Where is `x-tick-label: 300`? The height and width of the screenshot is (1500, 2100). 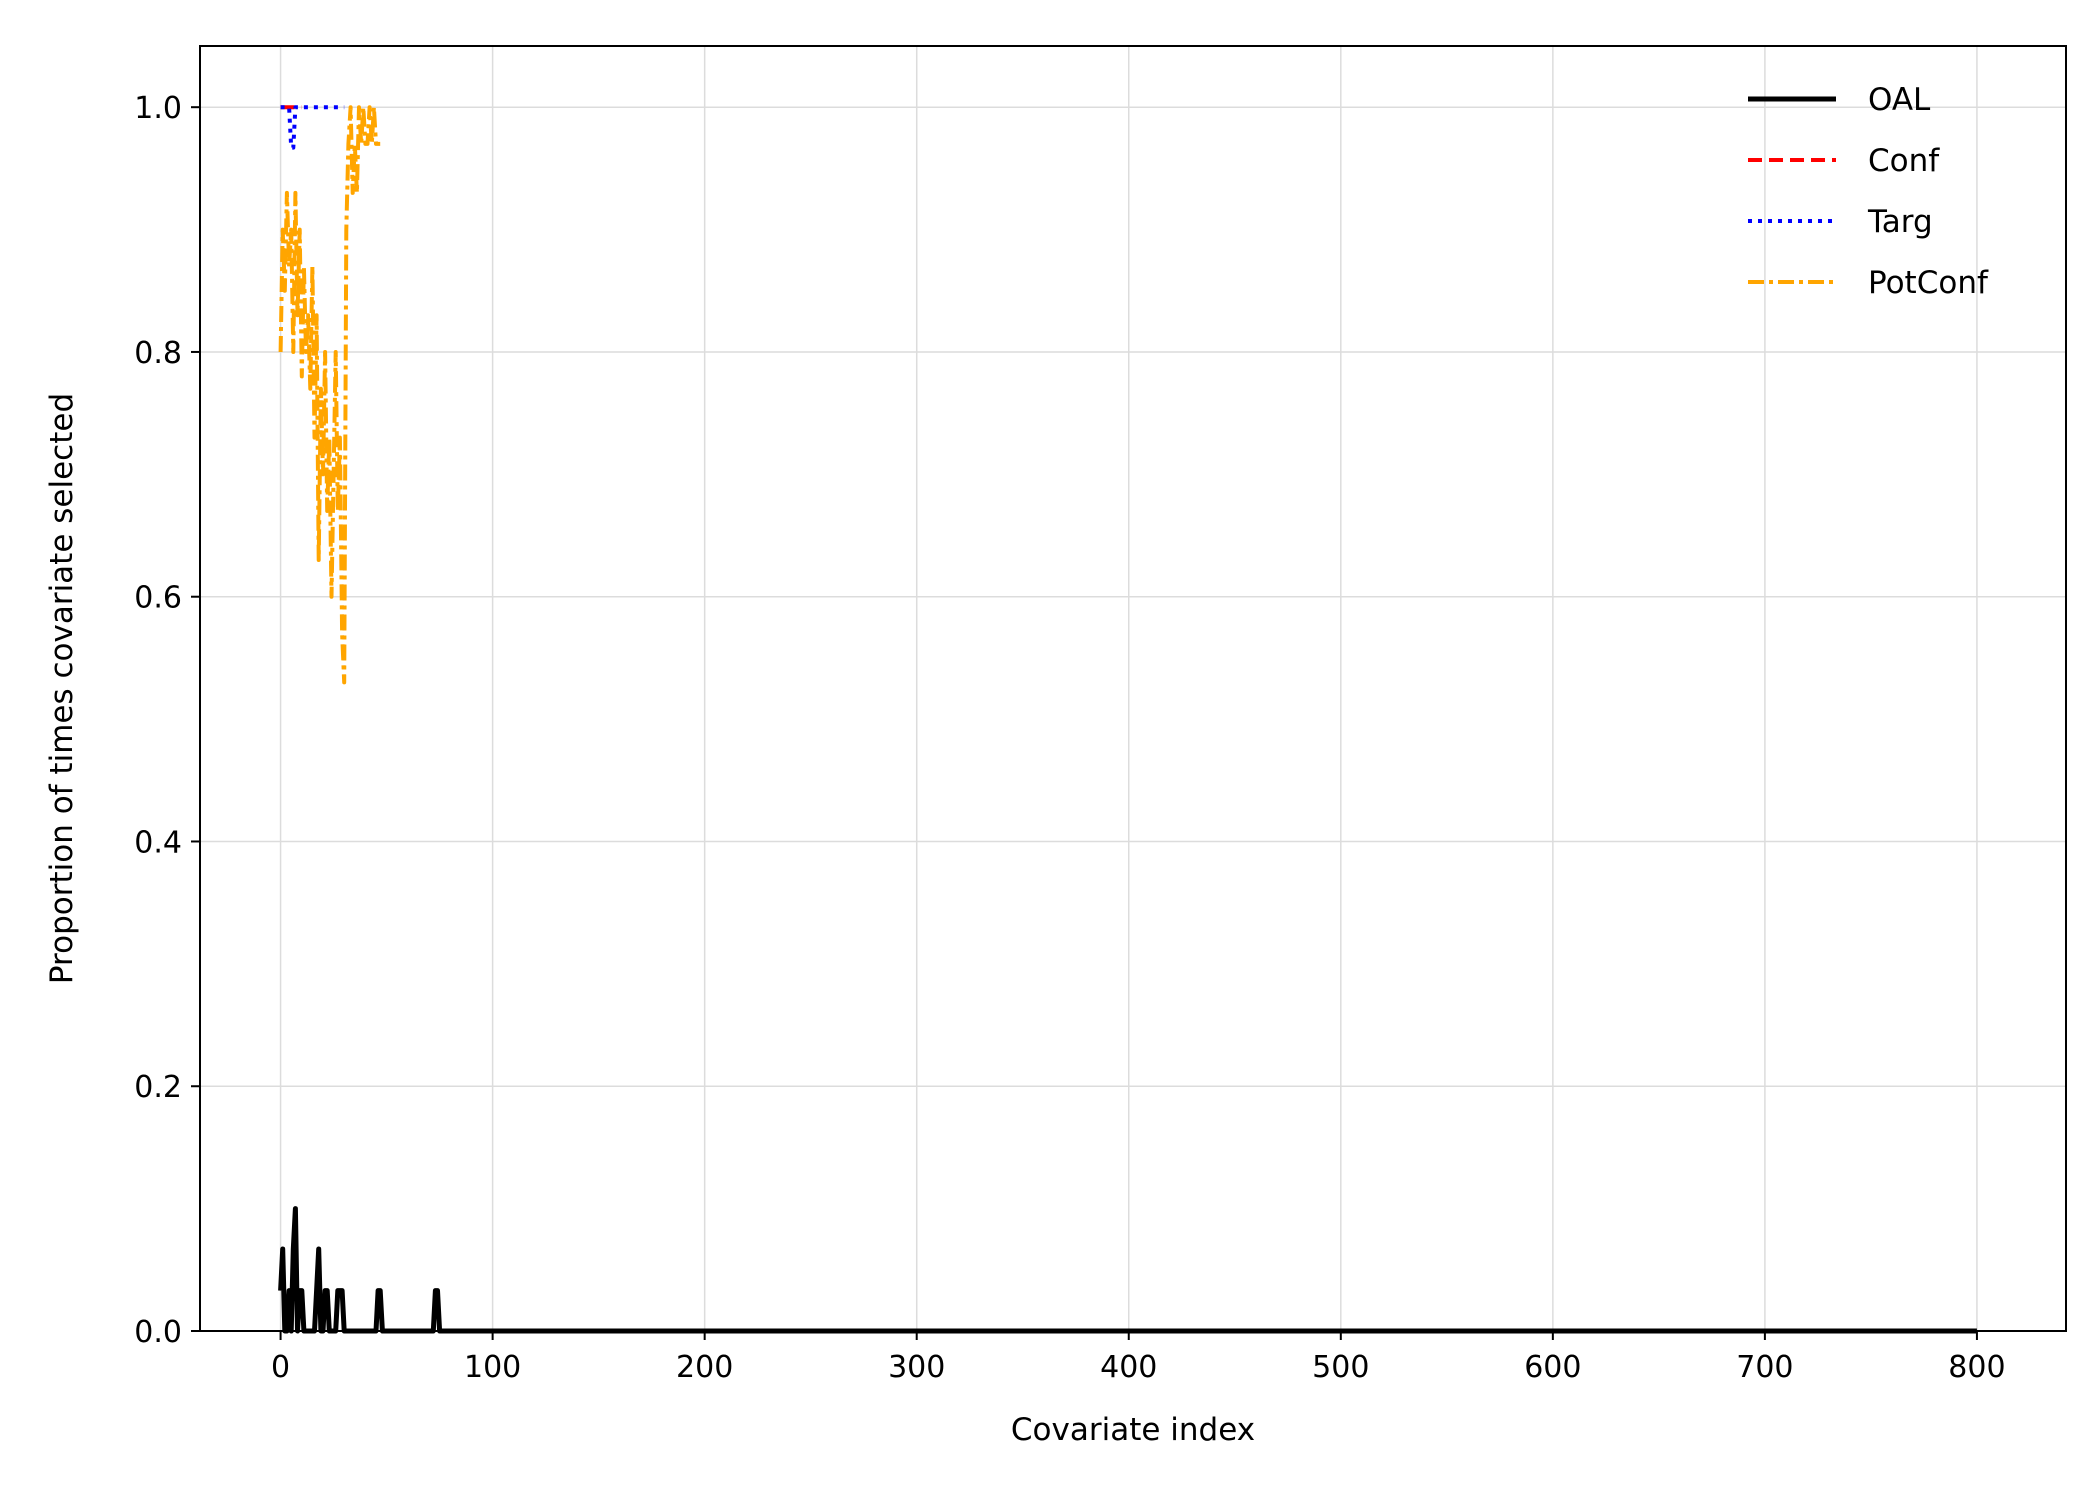 x-tick-label: 300 is located at coordinates (916, 1367).